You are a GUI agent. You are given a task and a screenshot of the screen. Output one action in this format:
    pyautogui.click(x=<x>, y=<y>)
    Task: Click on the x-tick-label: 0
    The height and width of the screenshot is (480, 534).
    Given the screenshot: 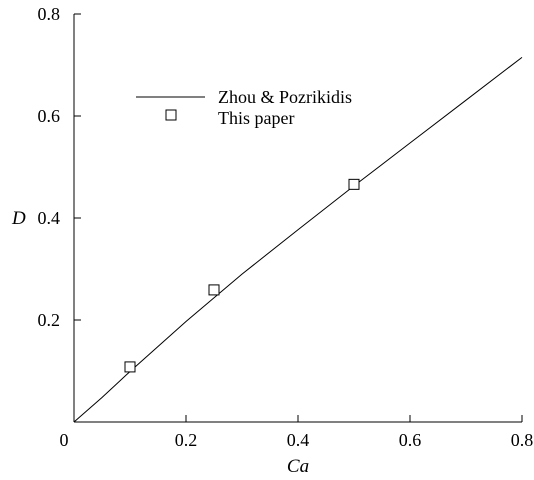 What is the action you would take?
    pyautogui.click(x=64, y=440)
    